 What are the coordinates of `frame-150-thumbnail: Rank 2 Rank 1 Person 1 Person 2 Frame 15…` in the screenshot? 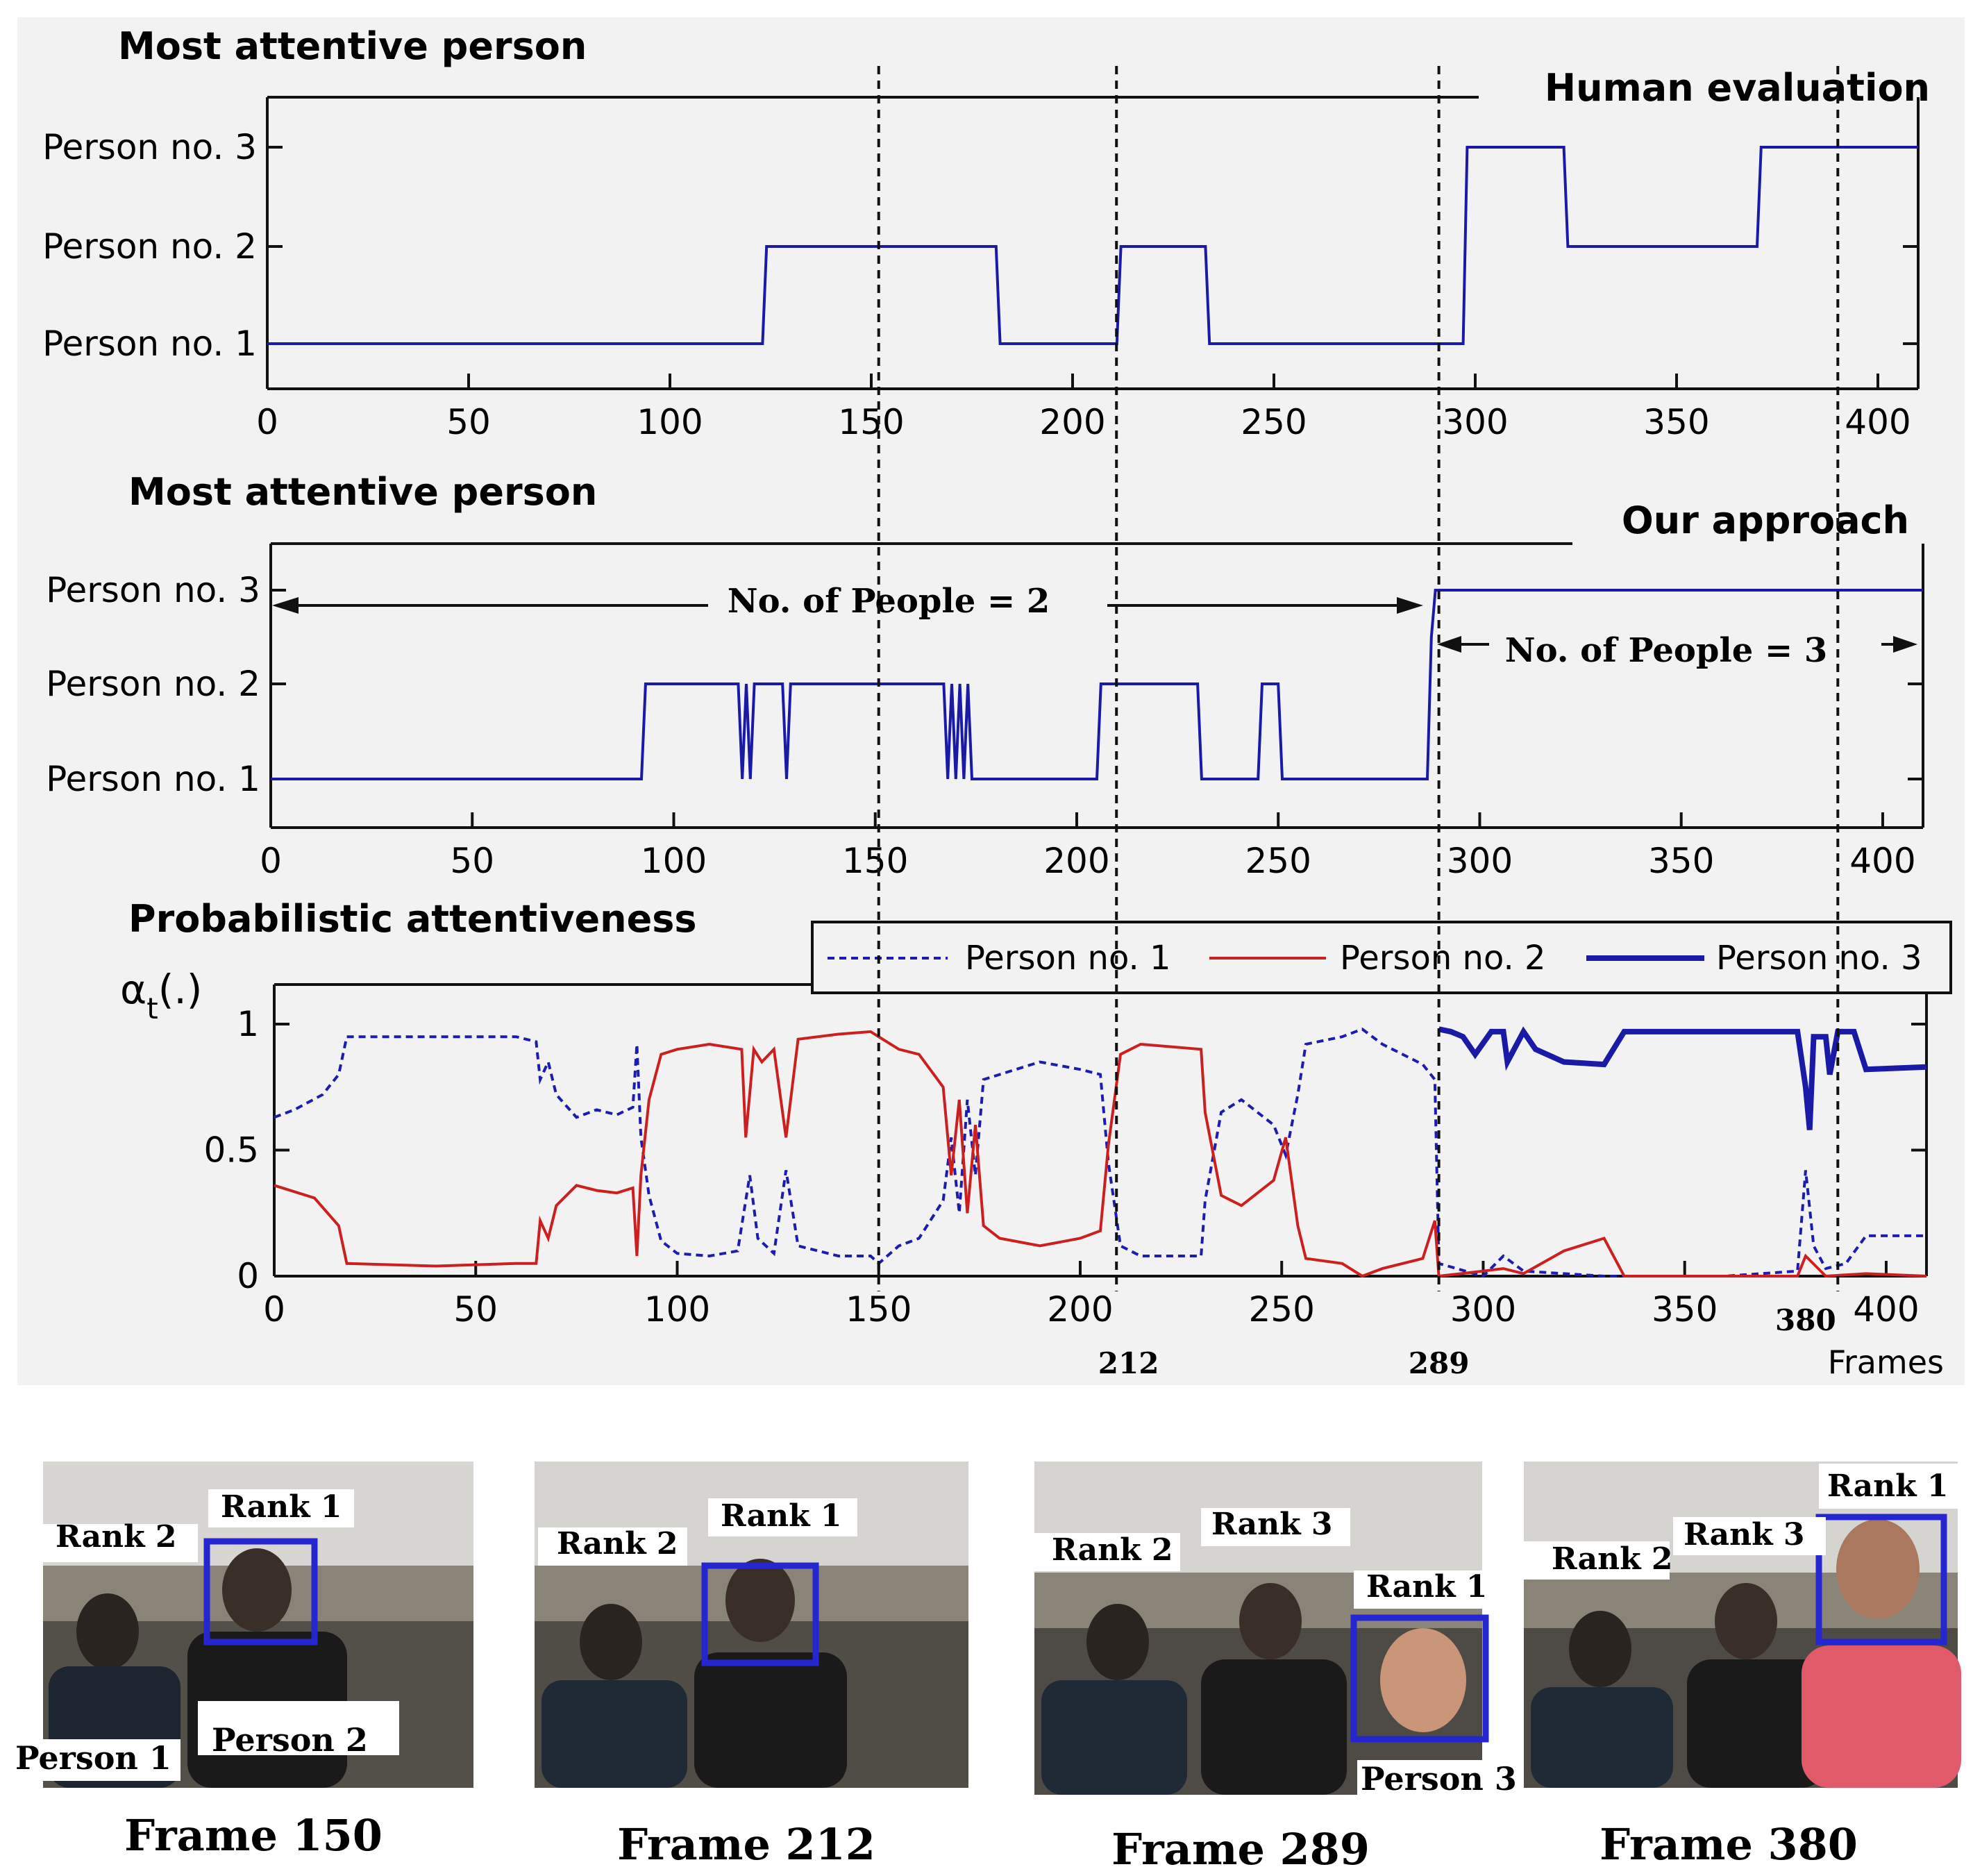 It's located at (241, 1662).